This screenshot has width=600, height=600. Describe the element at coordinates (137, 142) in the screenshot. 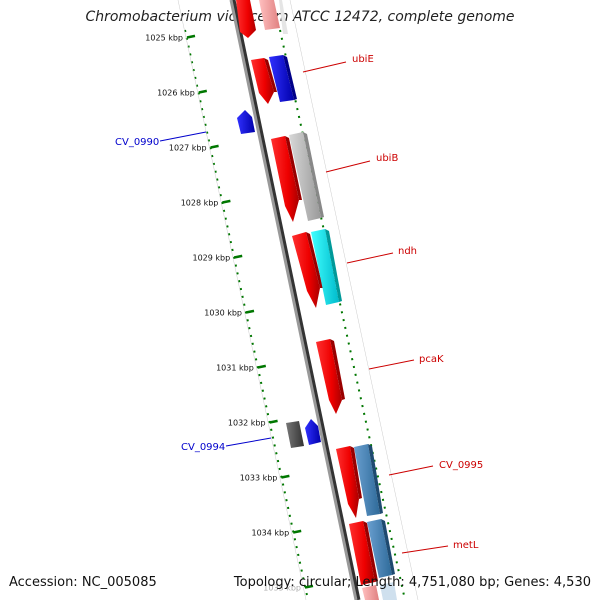

I see `label-cv0990: CV_0990` at that location.